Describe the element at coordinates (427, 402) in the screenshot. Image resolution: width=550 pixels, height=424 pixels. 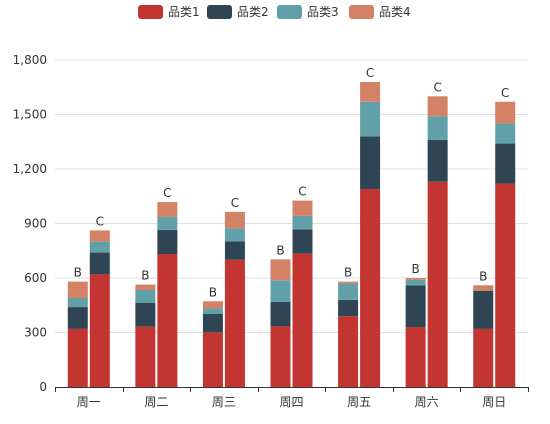
I see `x-tick-label: 周六` at that location.